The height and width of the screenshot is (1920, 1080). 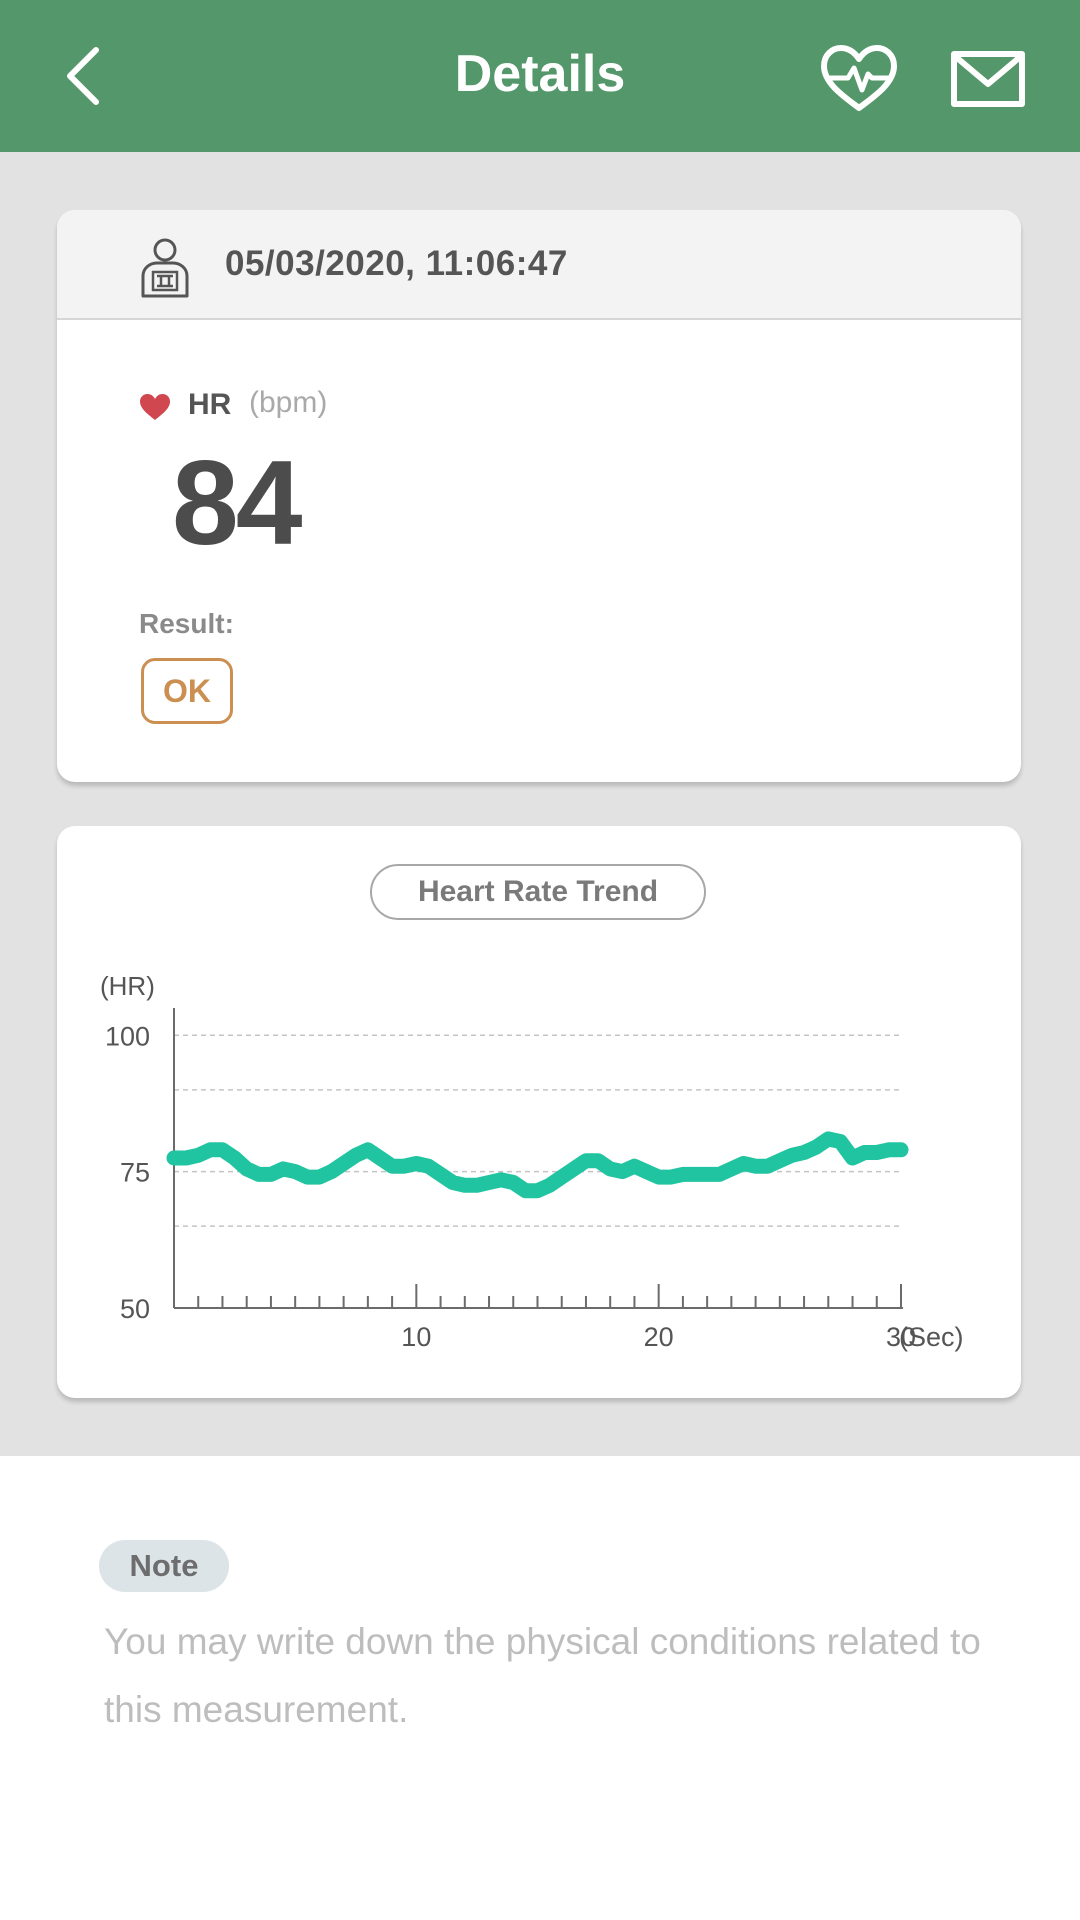 I want to click on heart-rate-button, so click(x=859, y=79).